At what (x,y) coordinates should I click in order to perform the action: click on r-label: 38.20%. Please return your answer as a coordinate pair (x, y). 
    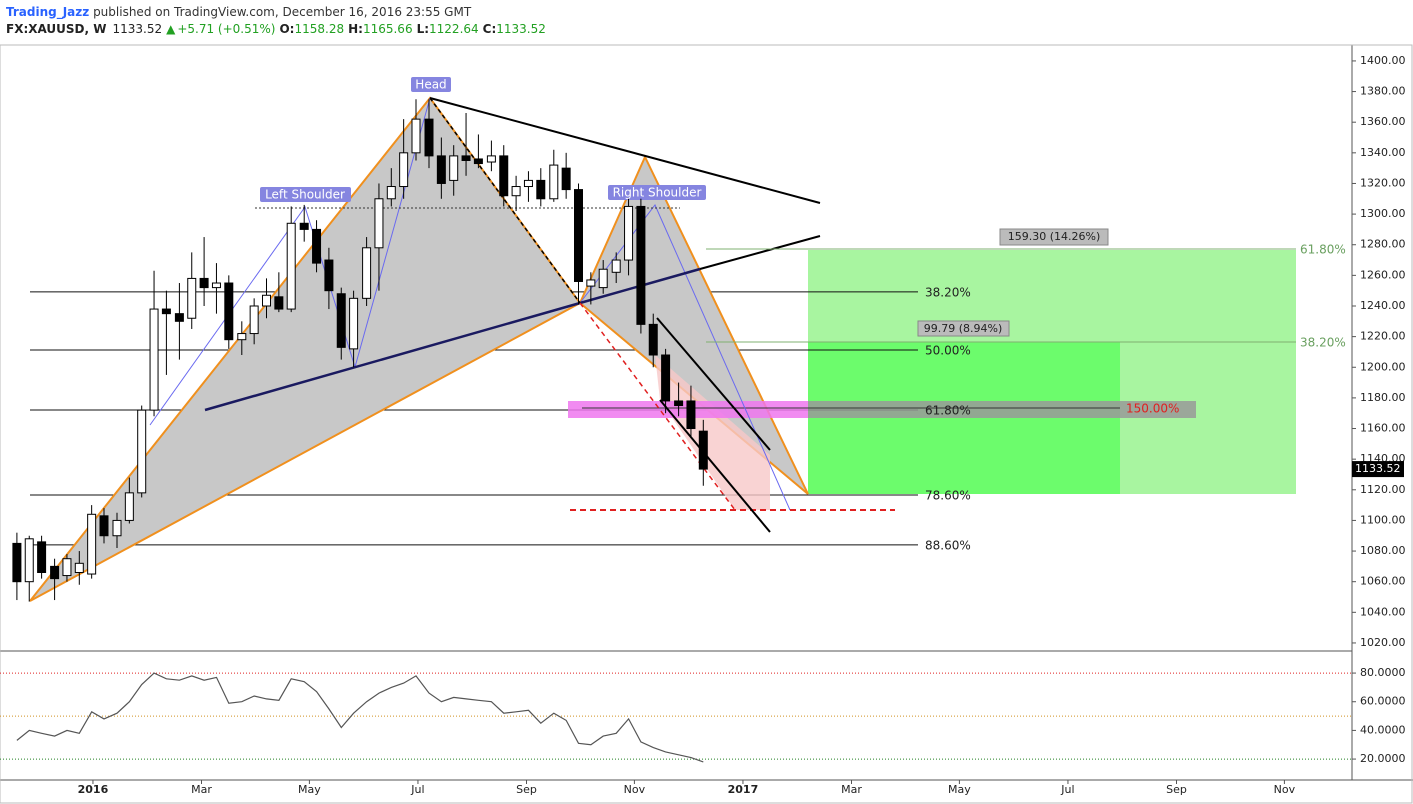
    Looking at the image, I should click on (1323, 343).